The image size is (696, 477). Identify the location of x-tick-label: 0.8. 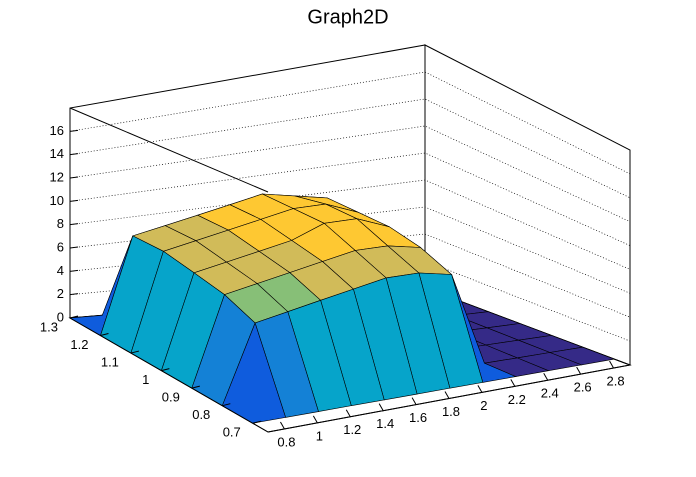
(286, 441).